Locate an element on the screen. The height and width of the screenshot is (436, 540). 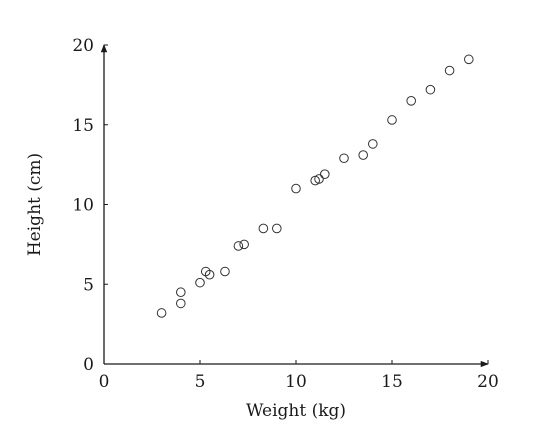
x-tick-label: 0 is located at coordinates (104, 382).